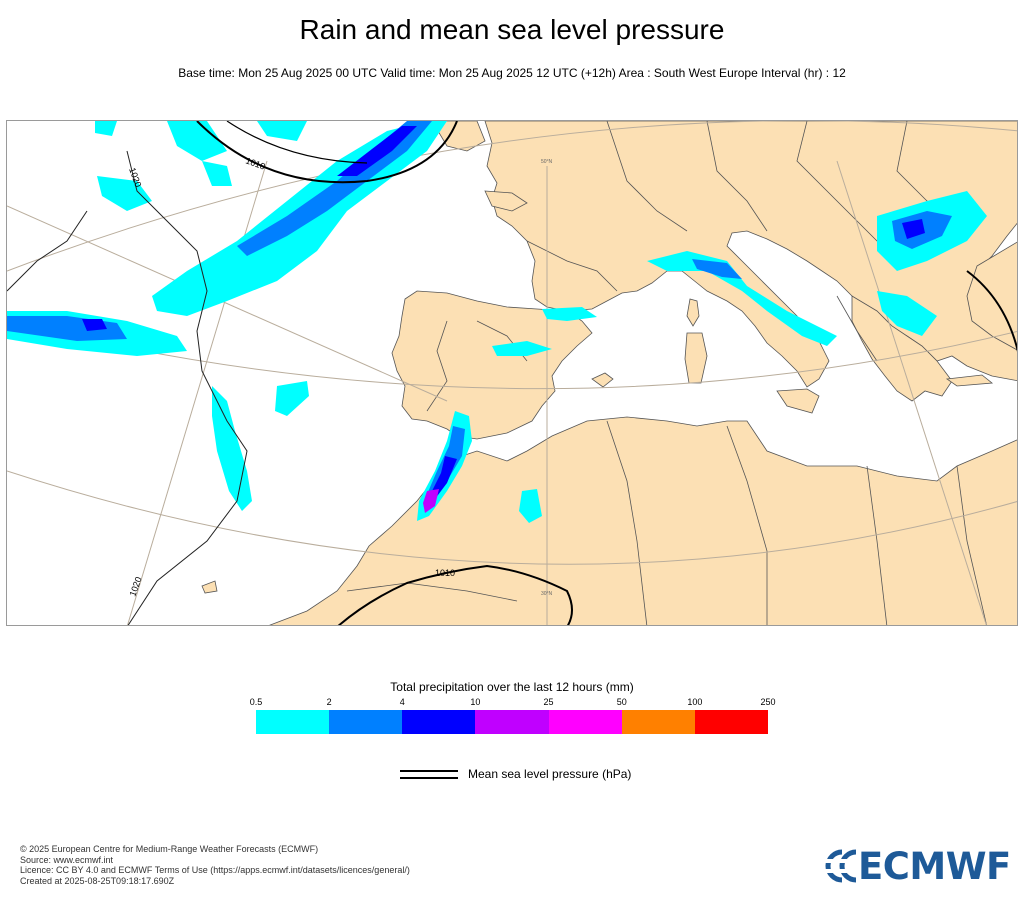 This screenshot has height=922, width=1024. What do you see at coordinates (547, 378) in the screenshot?
I see `graticule-label-layer: 50°N 30°N` at bounding box center [547, 378].